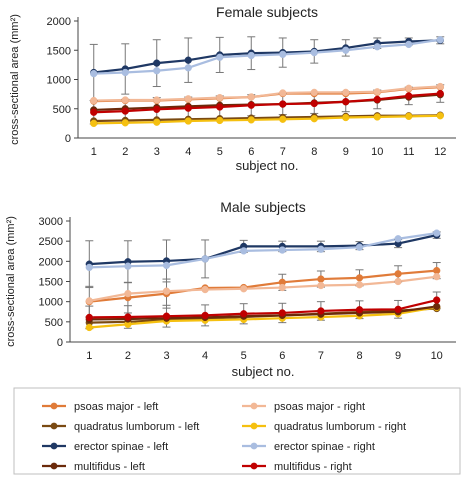 The height and width of the screenshot is (477, 474). What do you see at coordinates (62, 110) in the screenshot?
I see `y-tick-label: 500` at bounding box center [62, 110].